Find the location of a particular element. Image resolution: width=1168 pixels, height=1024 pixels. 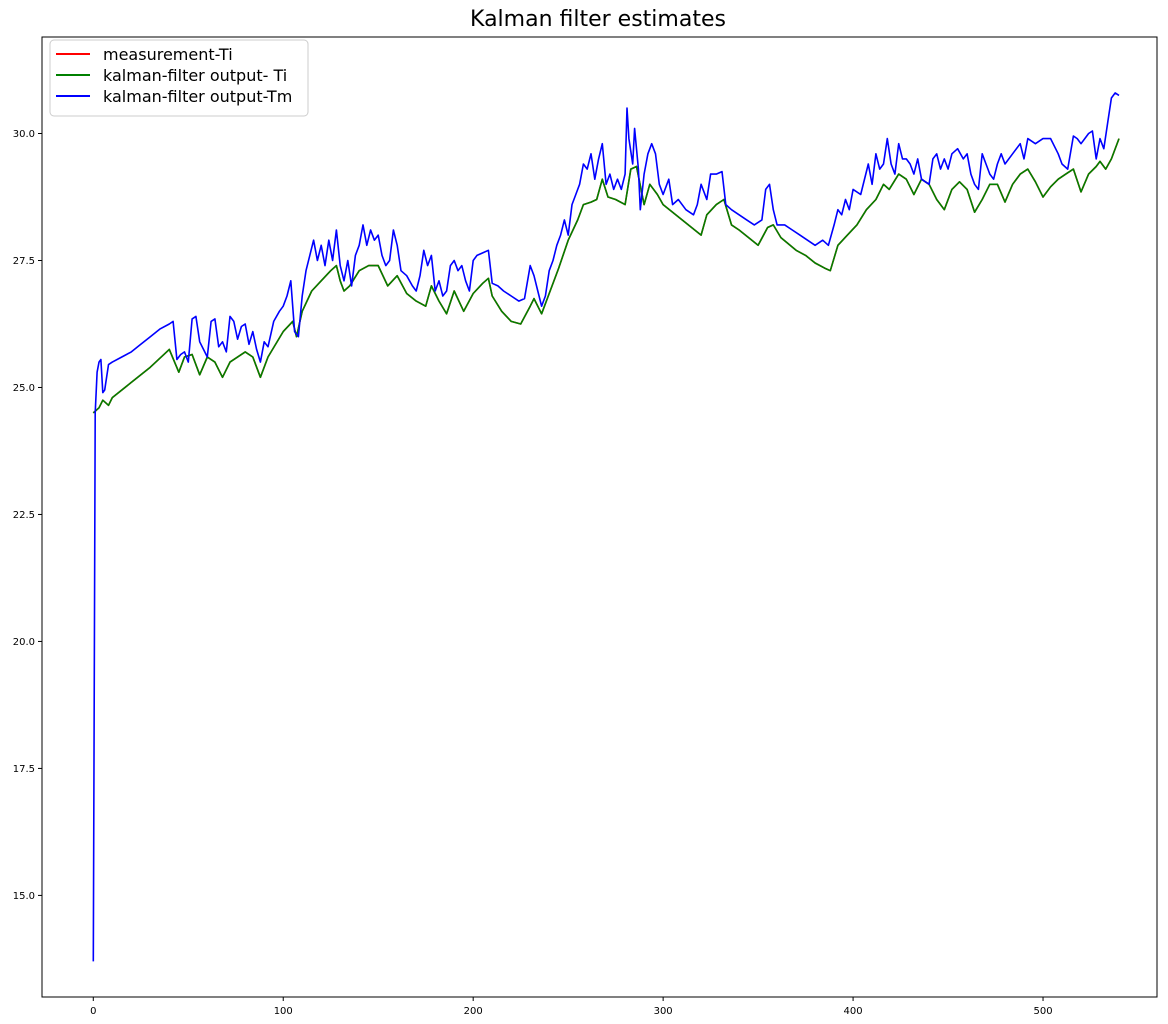

x-tick-label: 400 is located at coordinates (853, 1011).